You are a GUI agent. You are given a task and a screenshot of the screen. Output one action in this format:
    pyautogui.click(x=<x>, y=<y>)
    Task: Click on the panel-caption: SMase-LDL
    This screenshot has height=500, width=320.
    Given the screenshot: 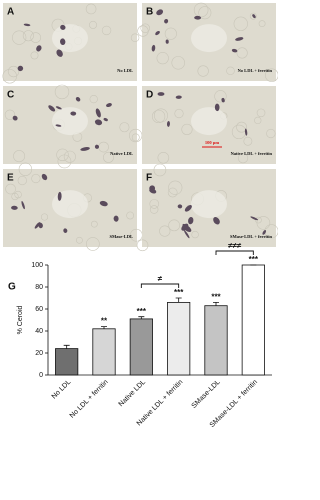 What is the action you would take?
    pyautogui.click(x=122, y=236)
    